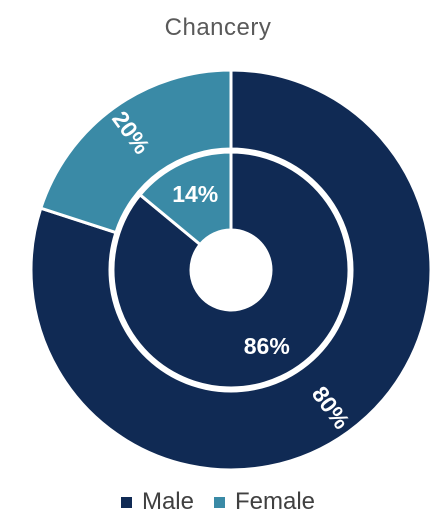 This screenshot has width=436, height=527. I want to click on inner-ring-label-male: 86%, so click(267, 346).